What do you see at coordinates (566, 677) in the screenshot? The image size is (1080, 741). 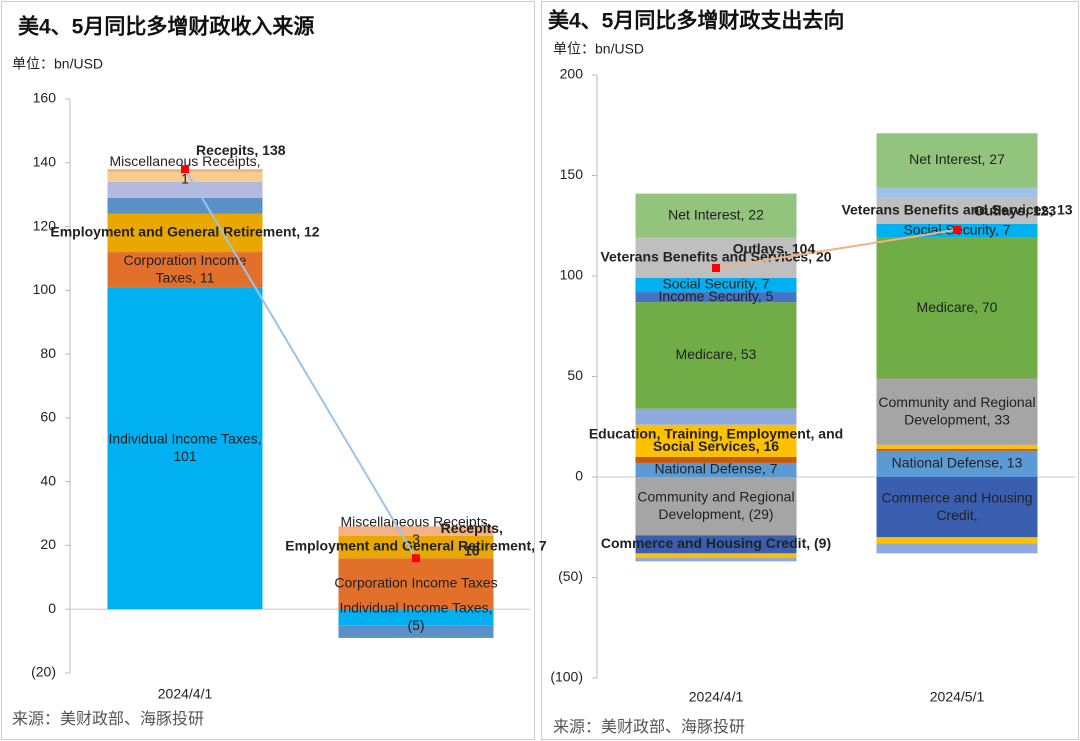 I see `y-tick-label: (100)` at bounding box center [566, 677].